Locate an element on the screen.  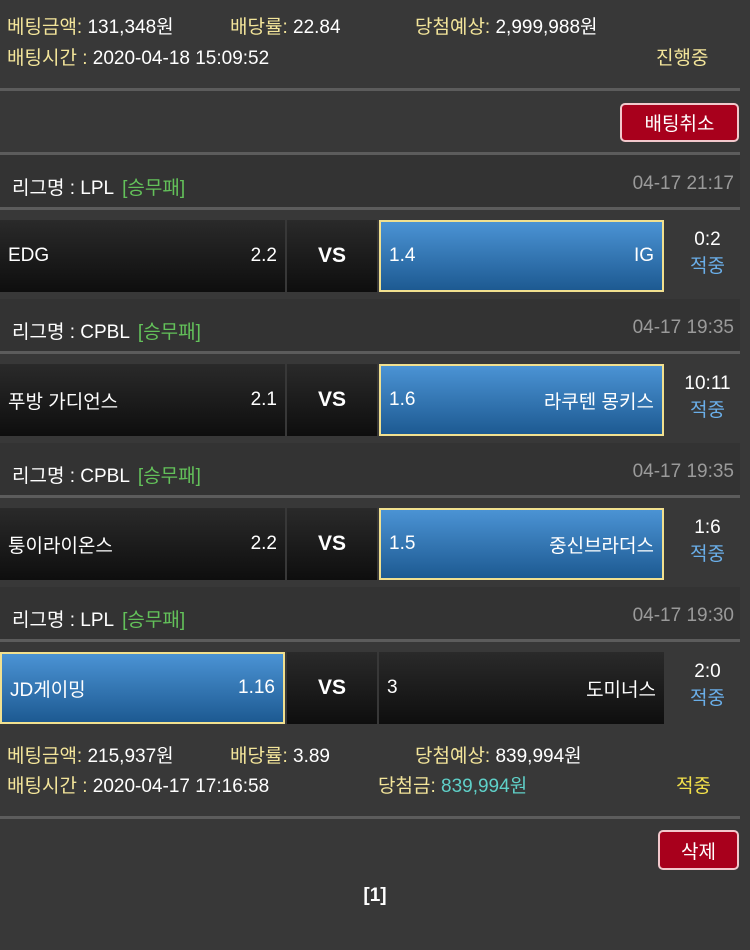
win-amount: 839,994원 is located at coordinates (484, 786).